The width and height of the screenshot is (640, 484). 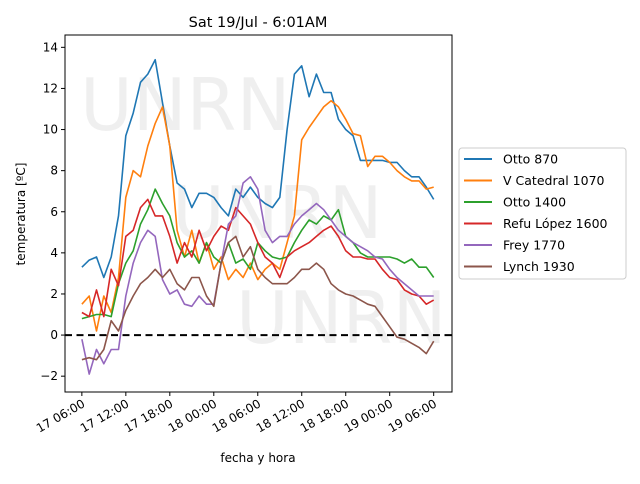 What do you see at coordinates (50, 130) in the screenshot?
I see `y-tick-label: 10` at bounding box center [50, 130].